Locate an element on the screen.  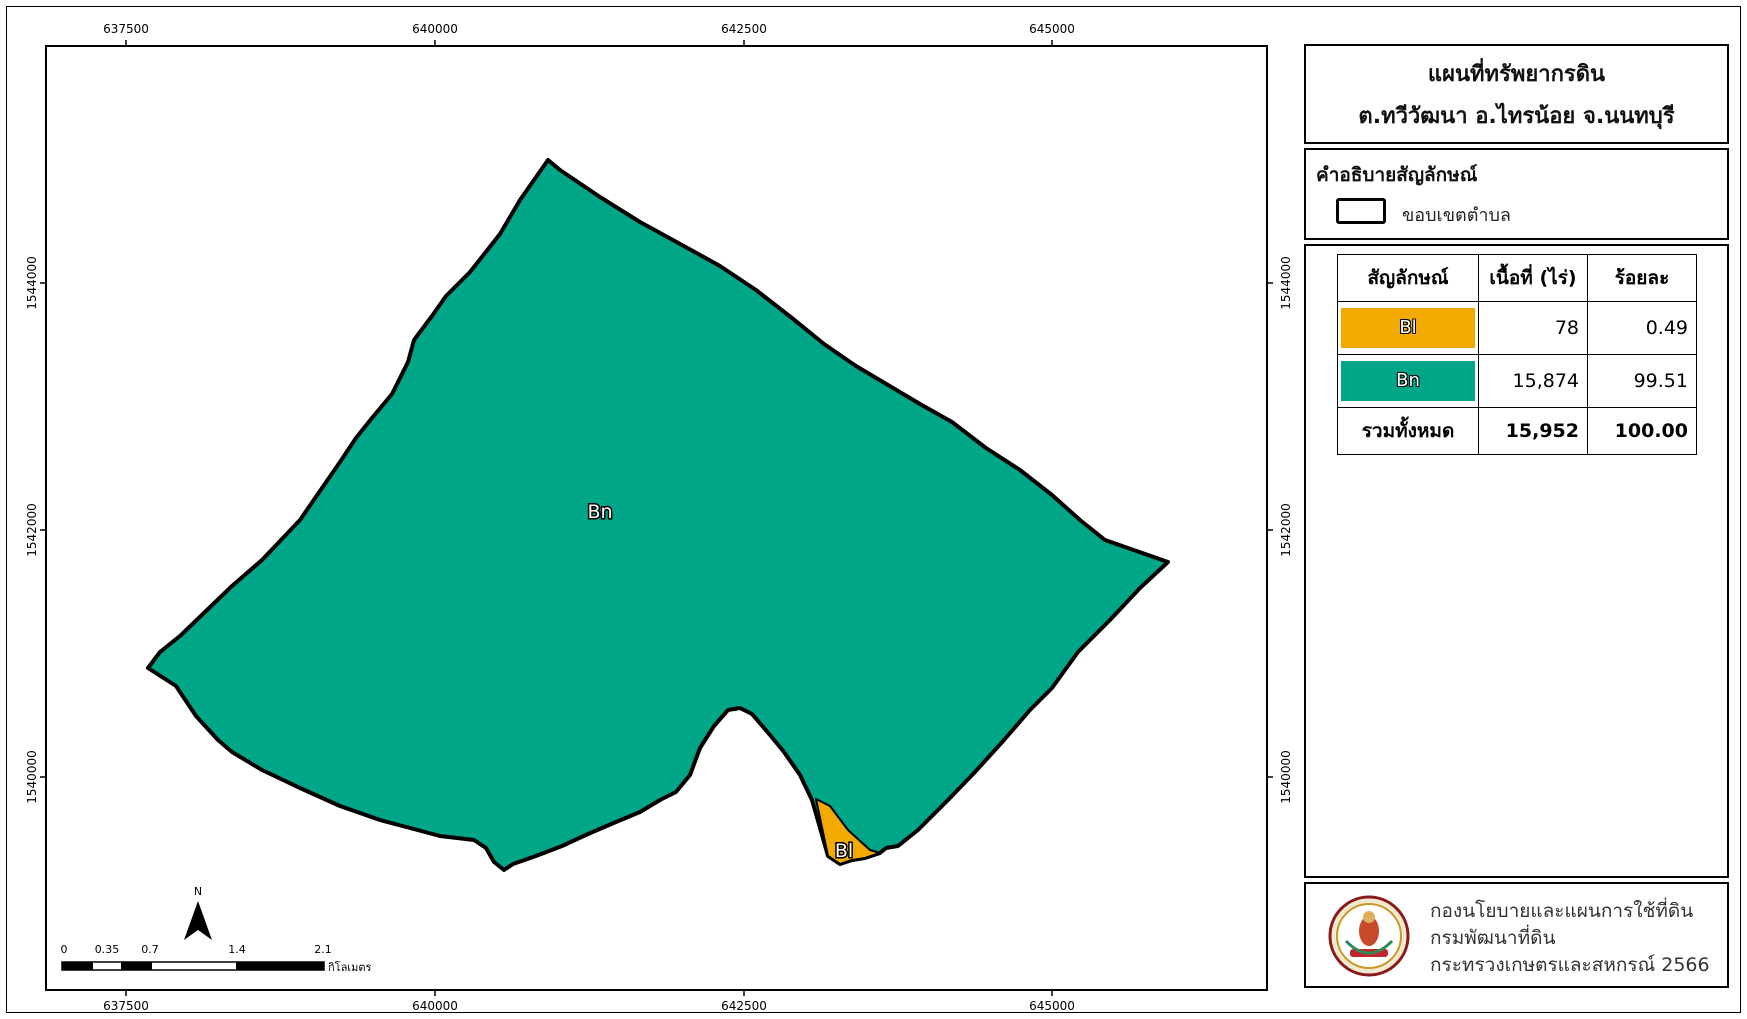
x-tick-label-bottom: 642500 is located at coordinates (744, 1006).